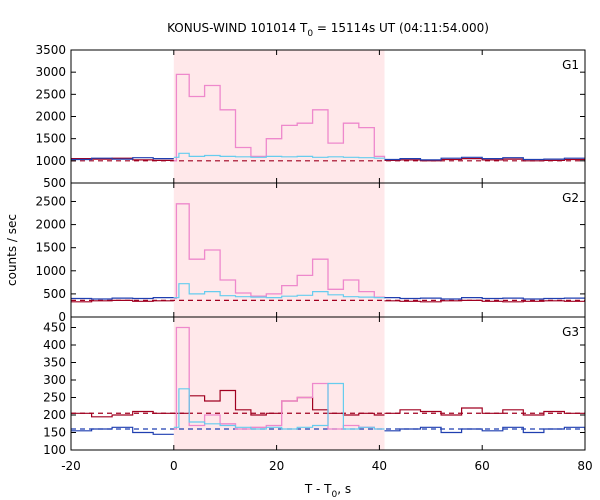  Describe the element at coordinates (484, 411) in the screenshot. I see `post-red-series-G3` at that location.